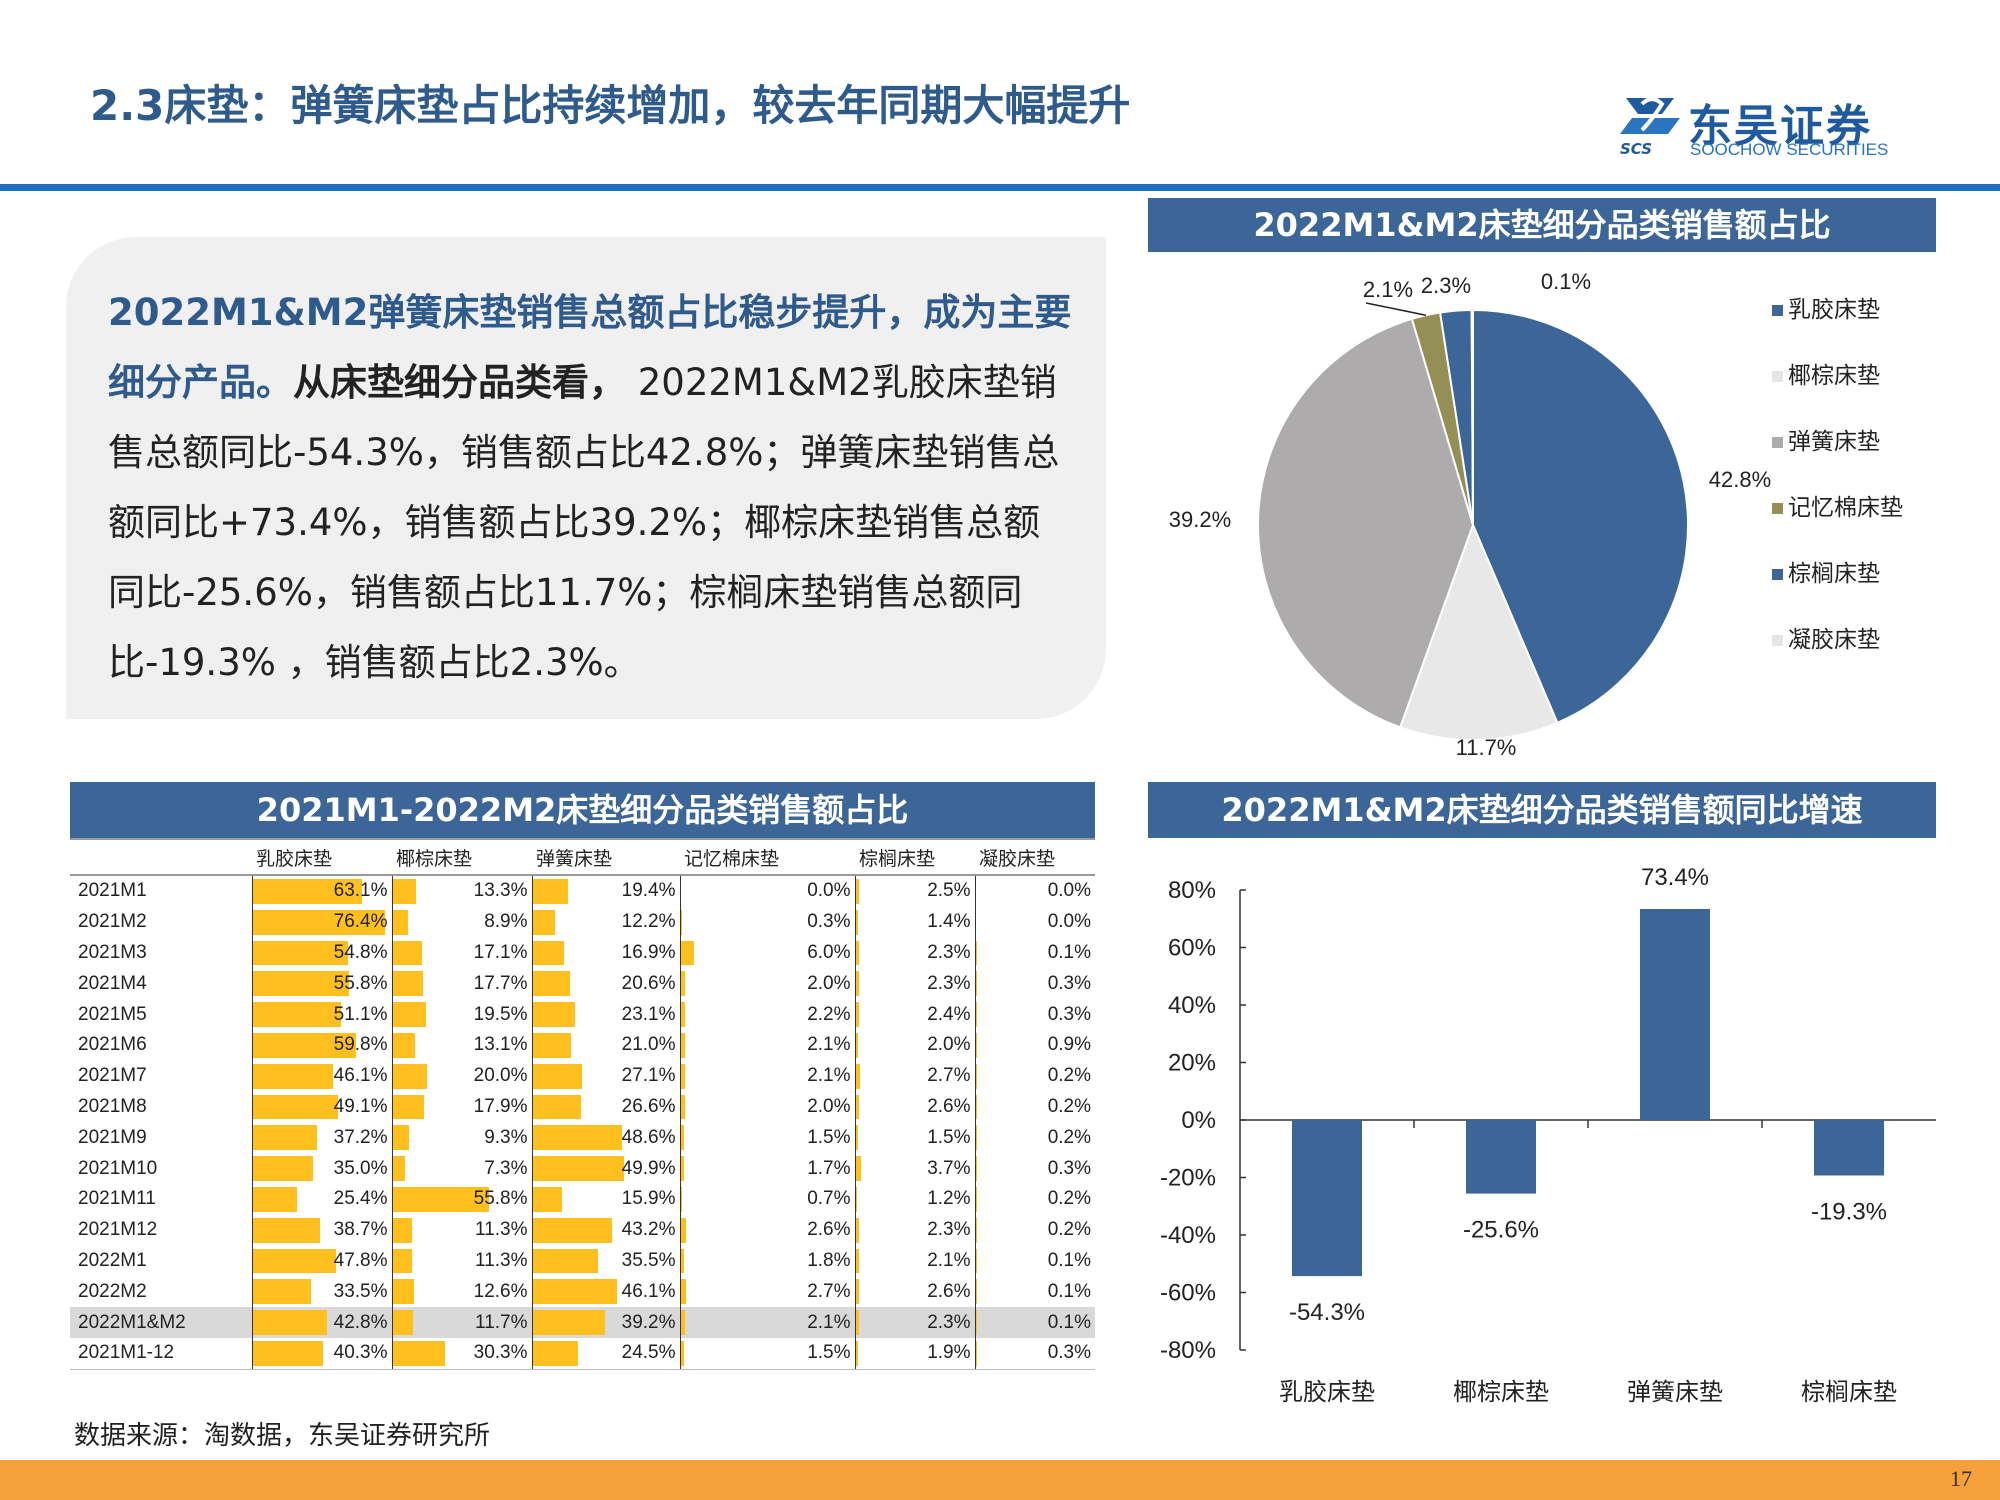 The height and width of the screenshot is (1500, 2000). I want to click on table-cell-value: 12.6%, so click(500, 1291).